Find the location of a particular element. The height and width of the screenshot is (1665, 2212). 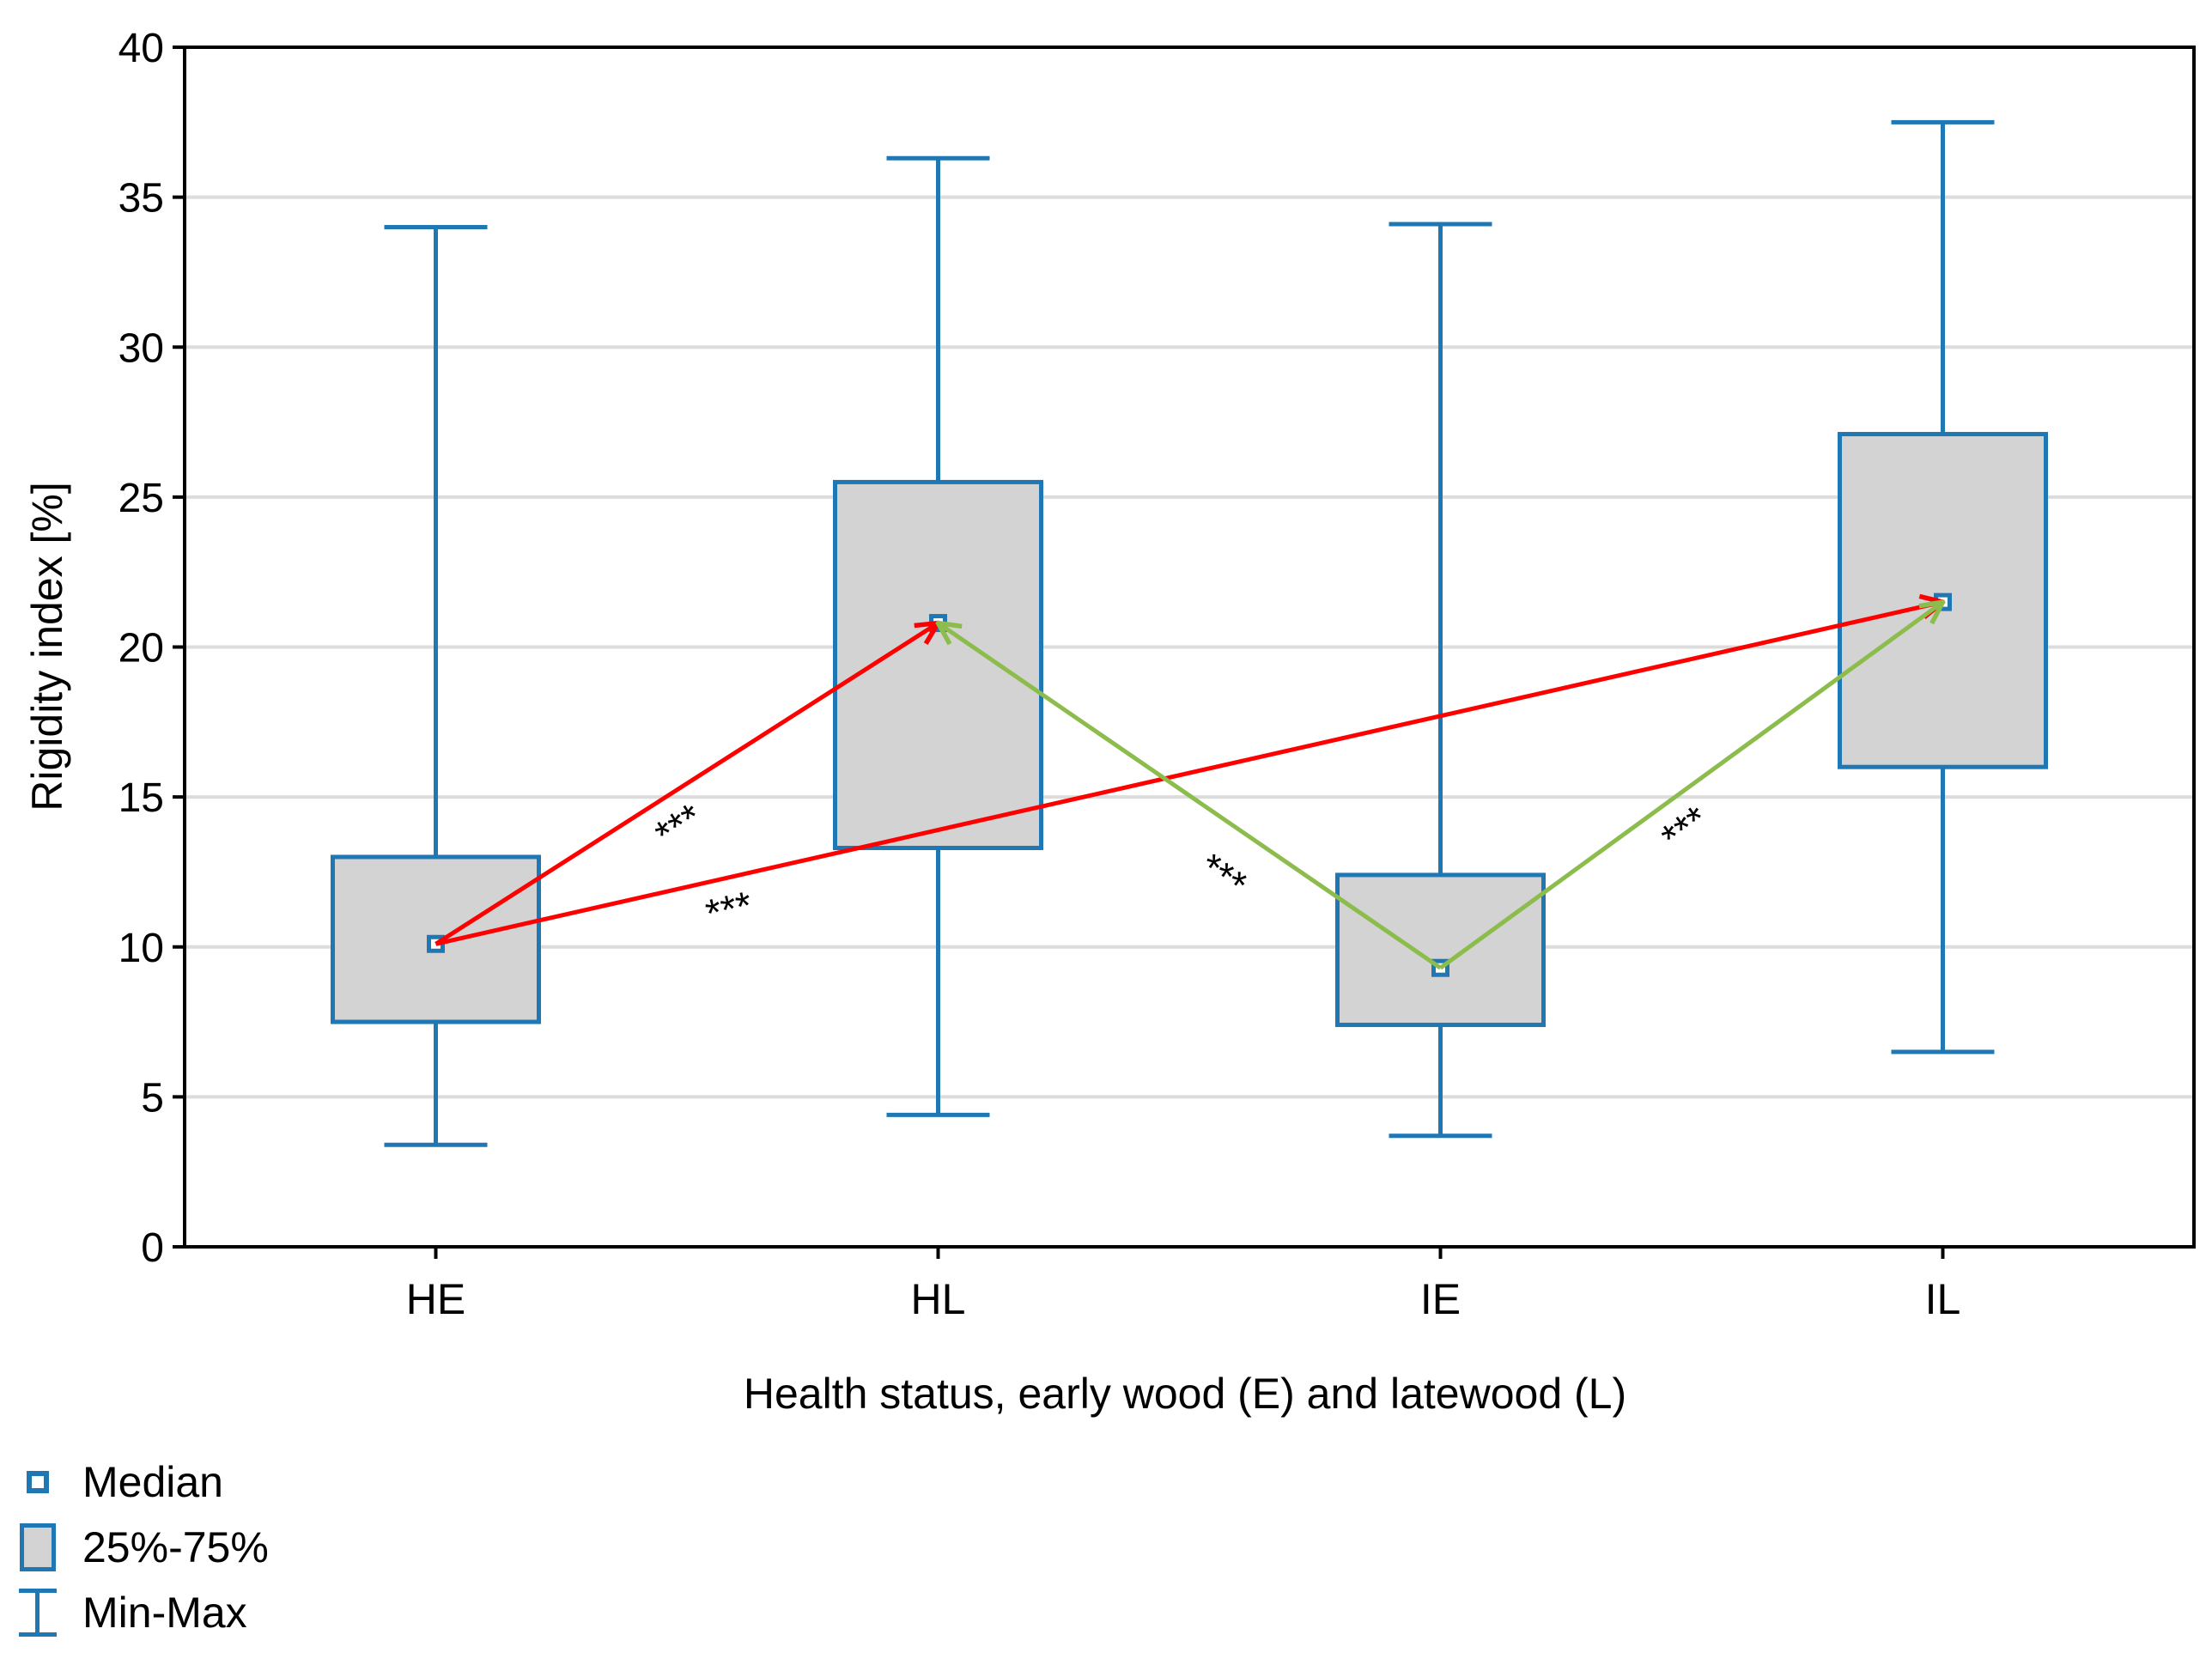

box-il is located at coordinates (1943, 586).